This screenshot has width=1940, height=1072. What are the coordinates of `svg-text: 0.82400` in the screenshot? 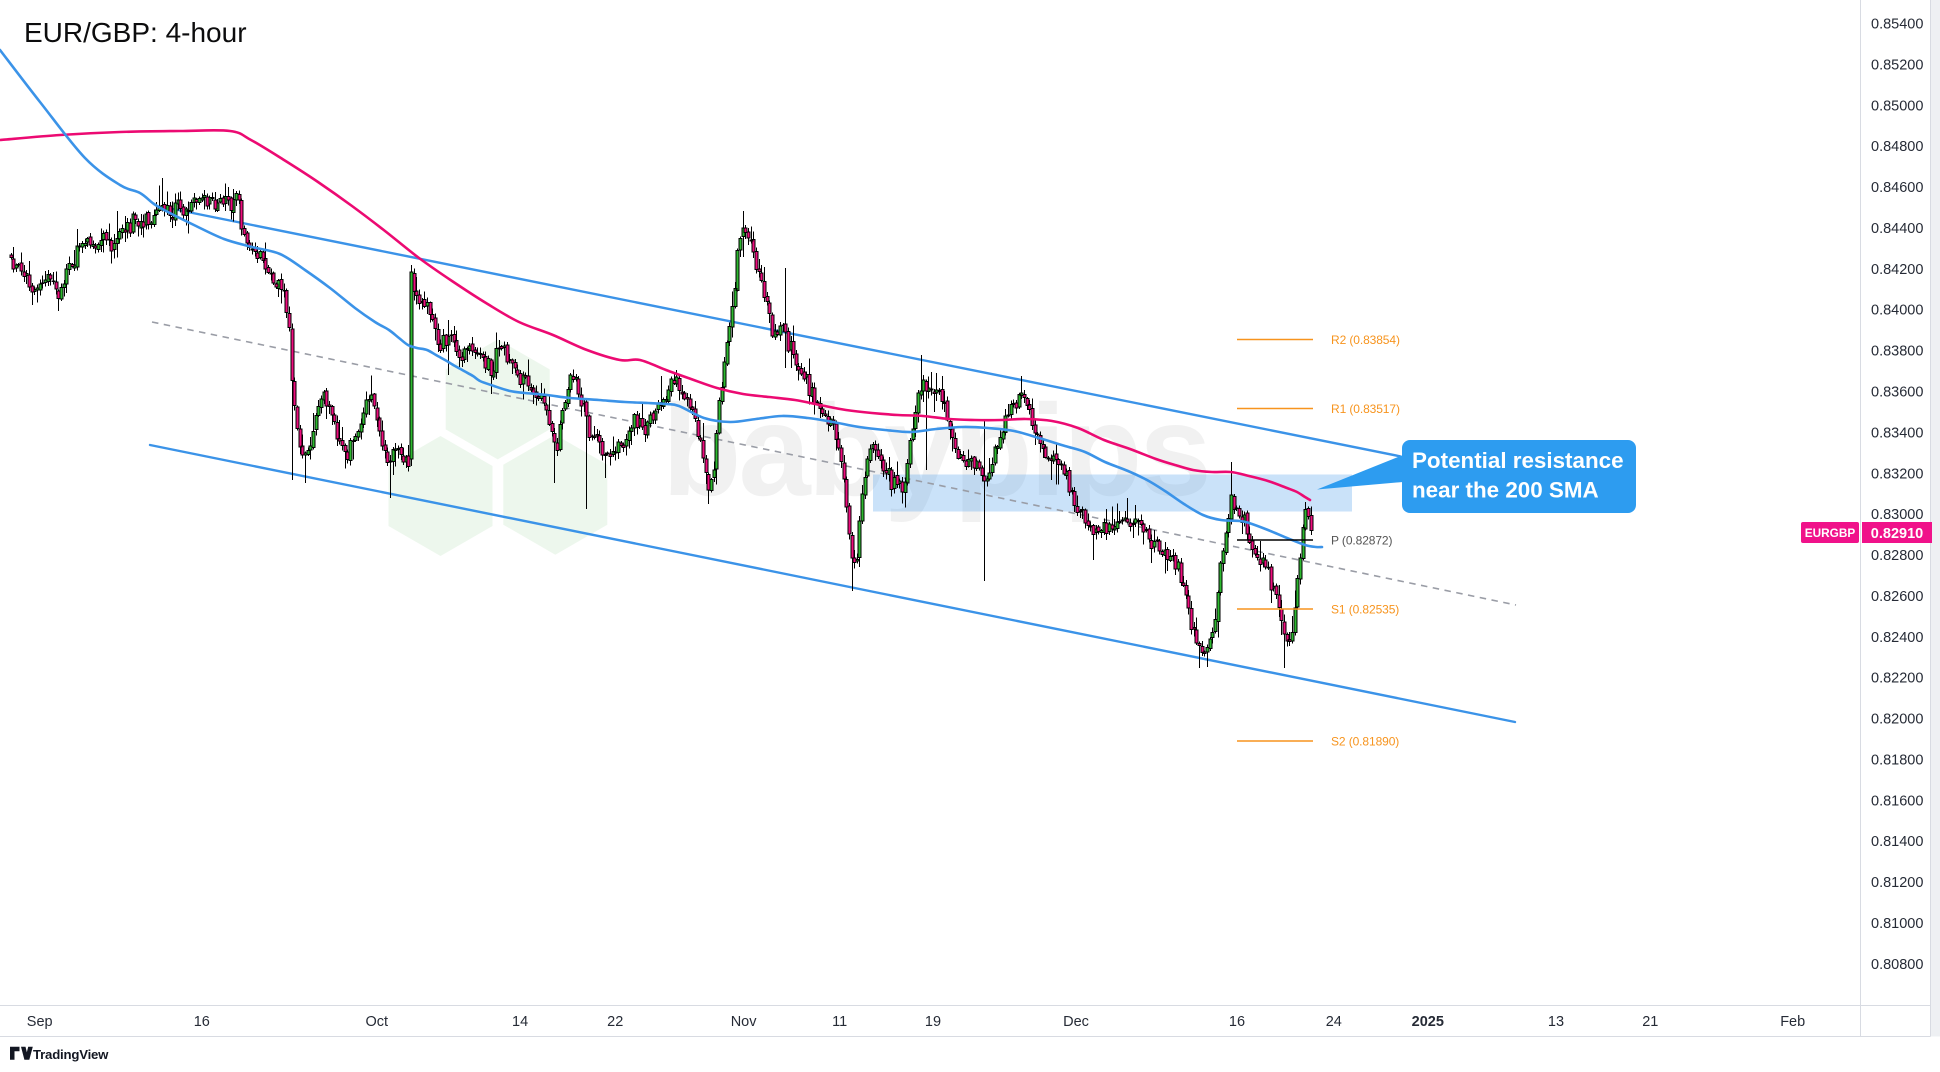 It's located at (1897, 638).